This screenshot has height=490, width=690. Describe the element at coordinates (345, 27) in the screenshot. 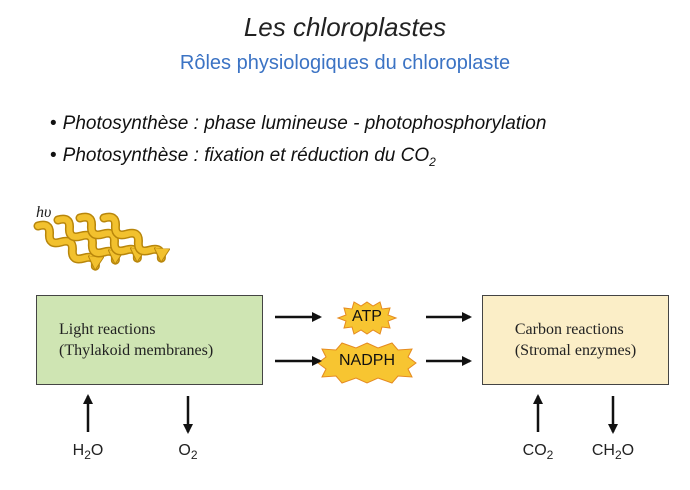

I see `page-title: Les chloroplastes` at that location.